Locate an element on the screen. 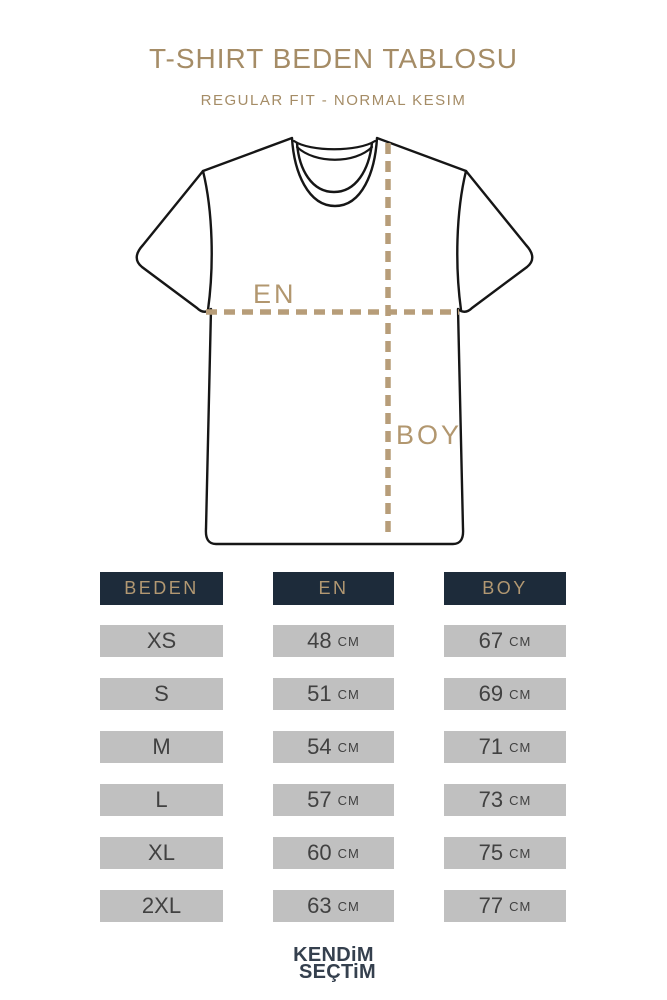 Image resolution: width=667 pixels, height=1000 pixels. en-cell-m: 54 CM is located at coordinates (333, 747).